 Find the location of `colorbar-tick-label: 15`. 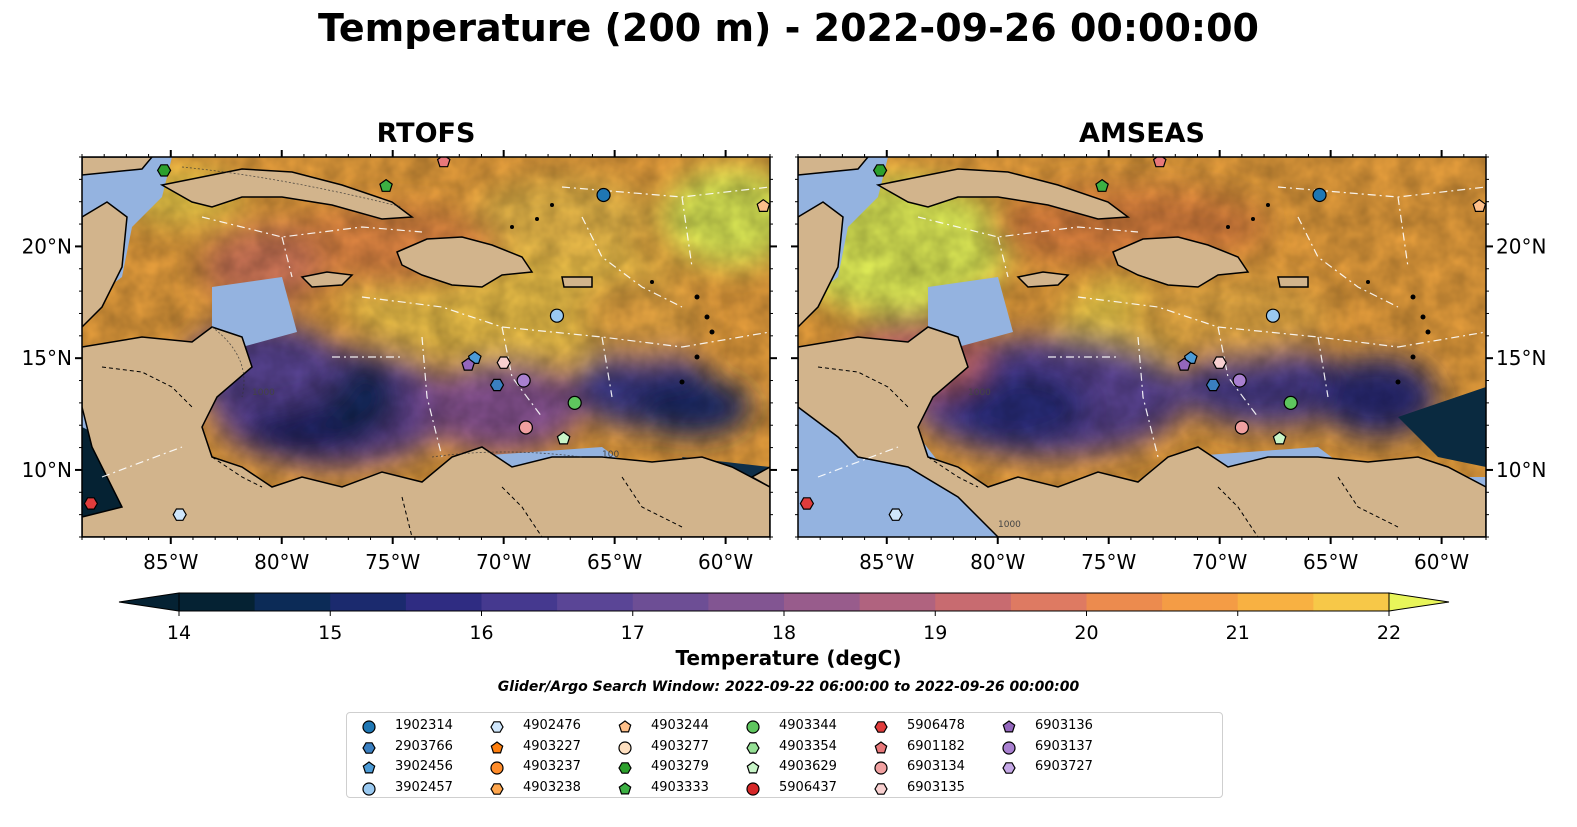

colorbar-tick-label: 15 is located at coordinates (330, 633).